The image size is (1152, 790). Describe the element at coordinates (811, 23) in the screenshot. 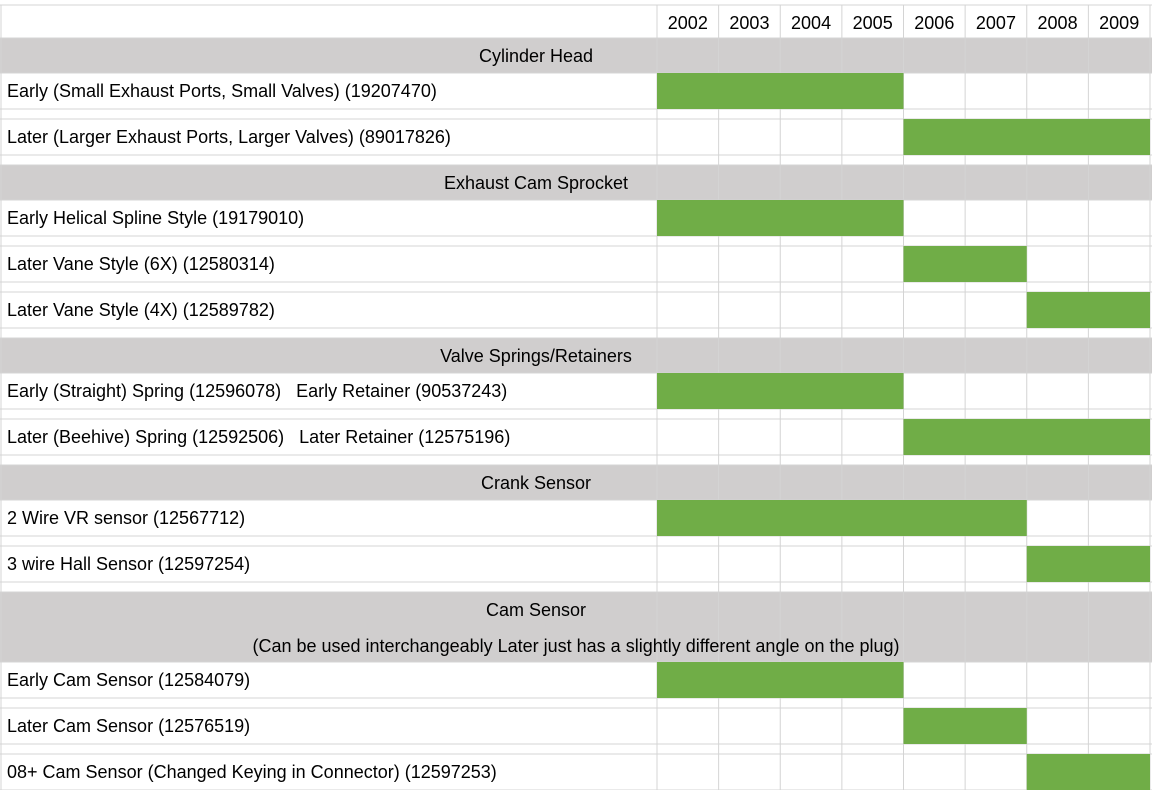

I see `year-header: 2004` at that location.